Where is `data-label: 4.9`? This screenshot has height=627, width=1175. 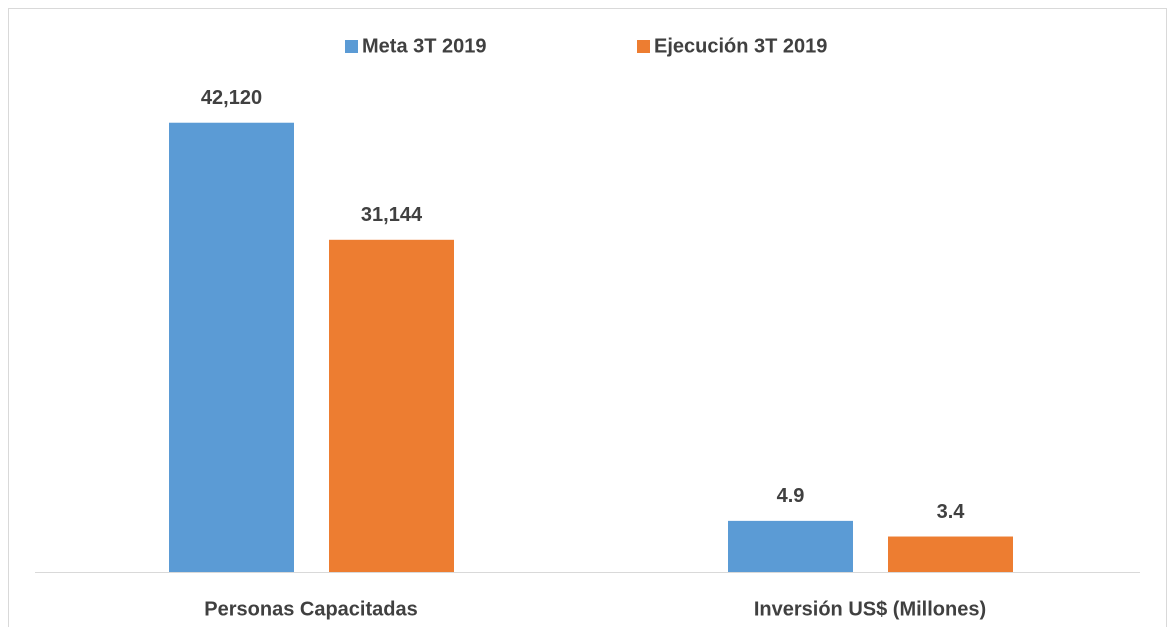 data-label: 4.9 is located at coordinates (791, 496).